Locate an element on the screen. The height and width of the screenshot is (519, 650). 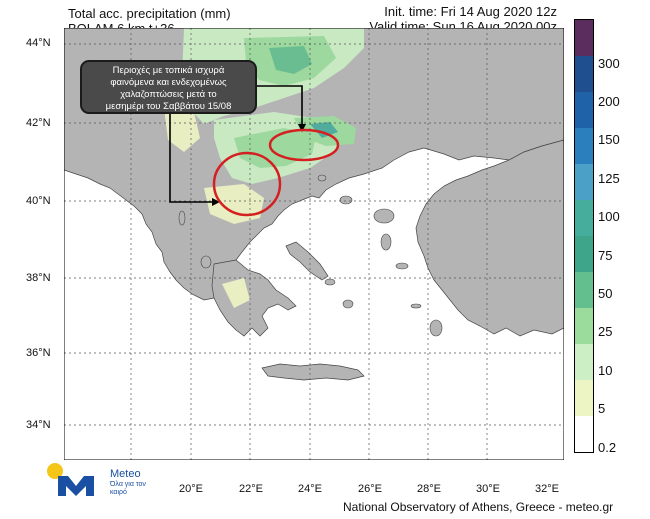
arrowhead-thrace is located at coordinates (302, 128).